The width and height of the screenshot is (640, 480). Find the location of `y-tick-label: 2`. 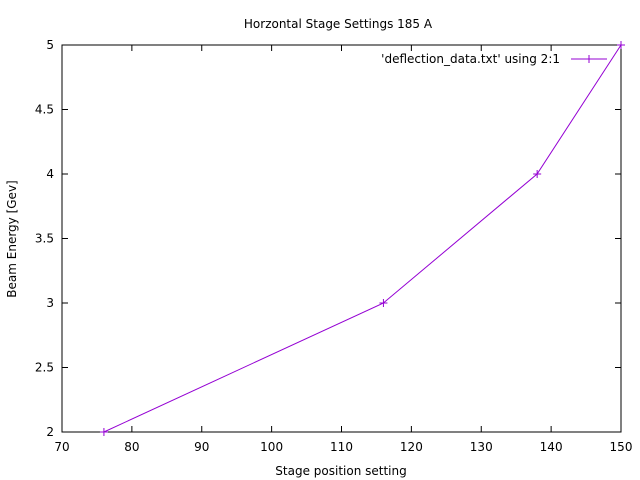

y-tick-label: 2 is located at coordinates (50, 432).